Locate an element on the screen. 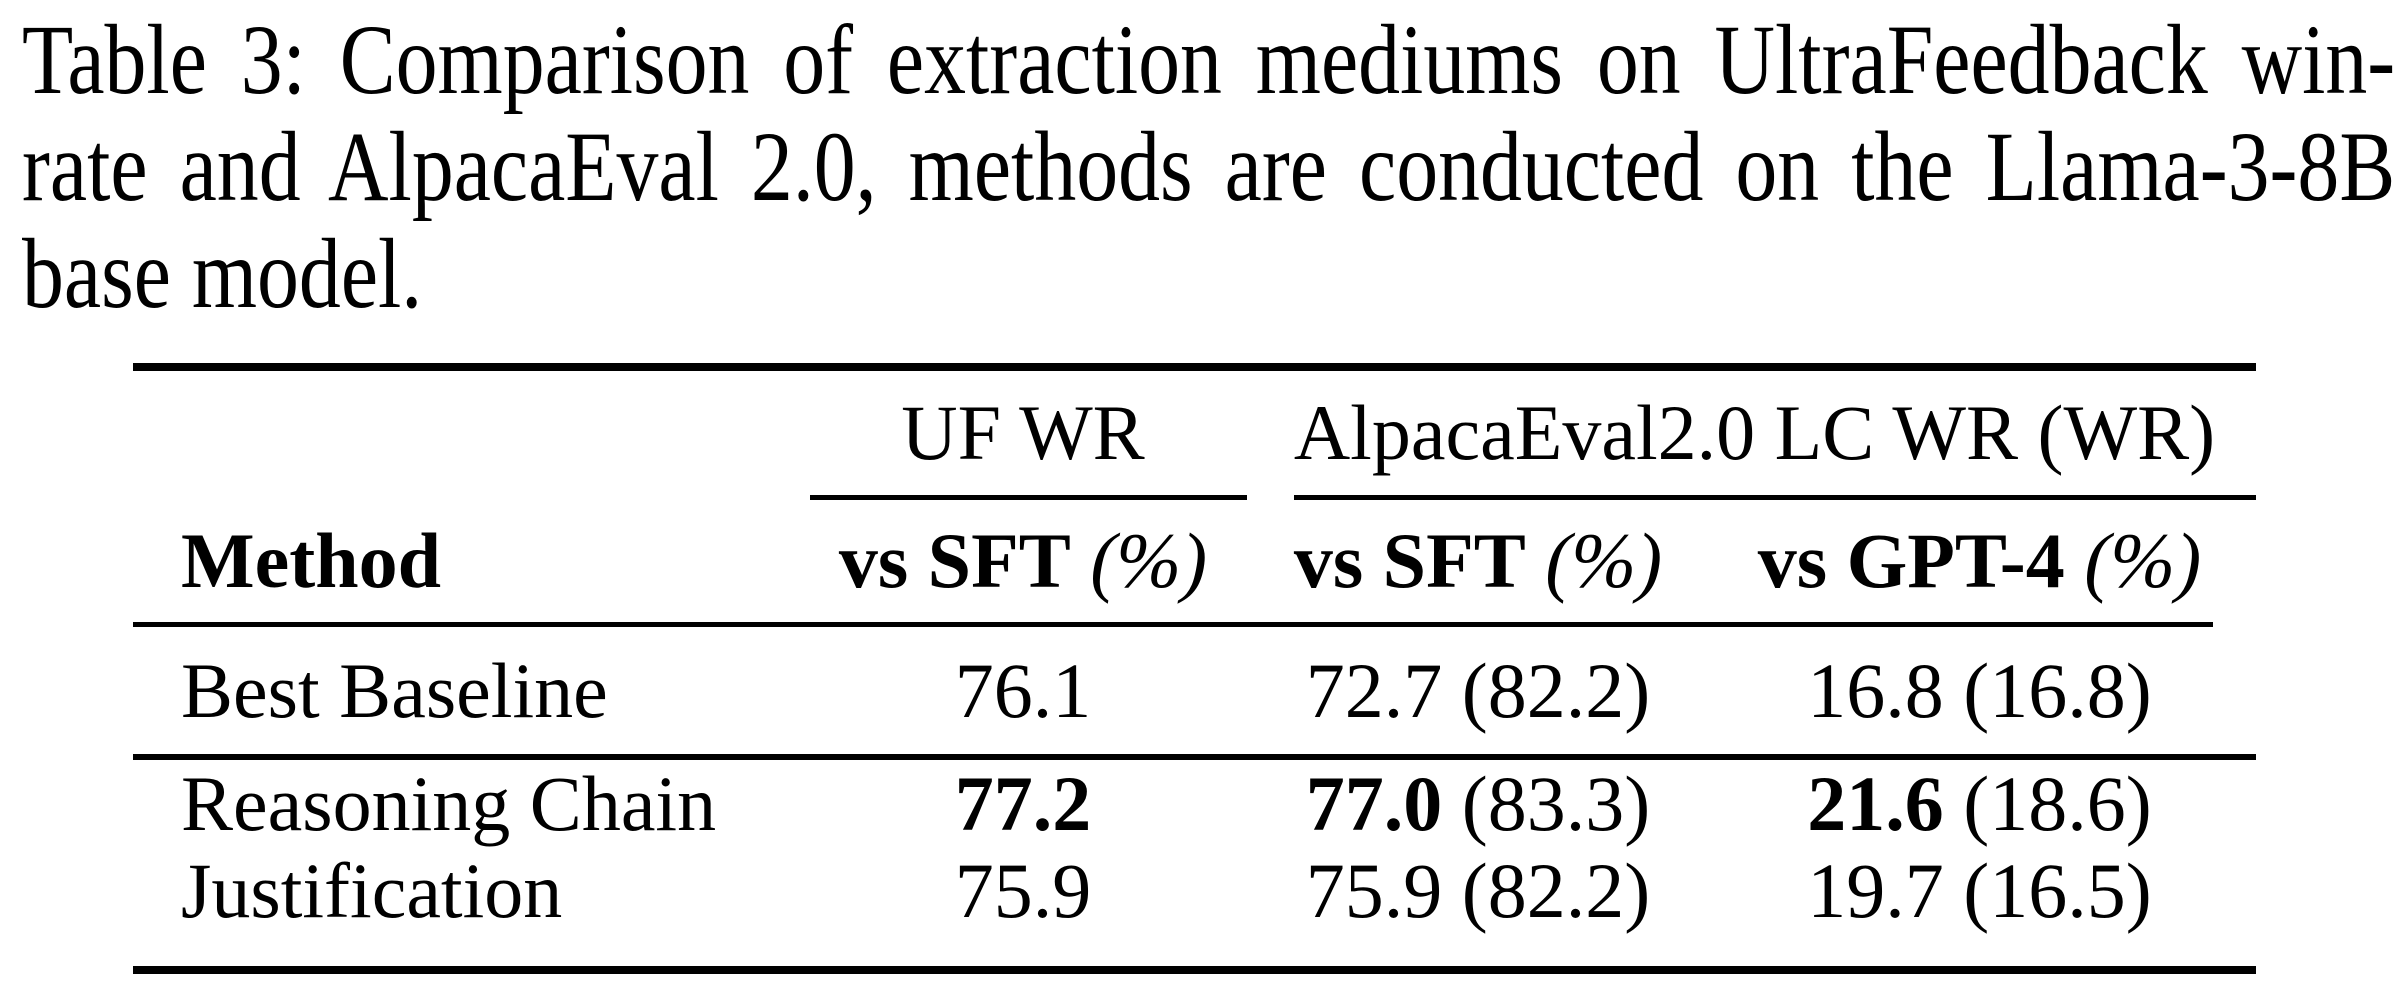 This screenshot has width=2400, height=986. value-main: 76.1 is located at coordinates (1023, 690).